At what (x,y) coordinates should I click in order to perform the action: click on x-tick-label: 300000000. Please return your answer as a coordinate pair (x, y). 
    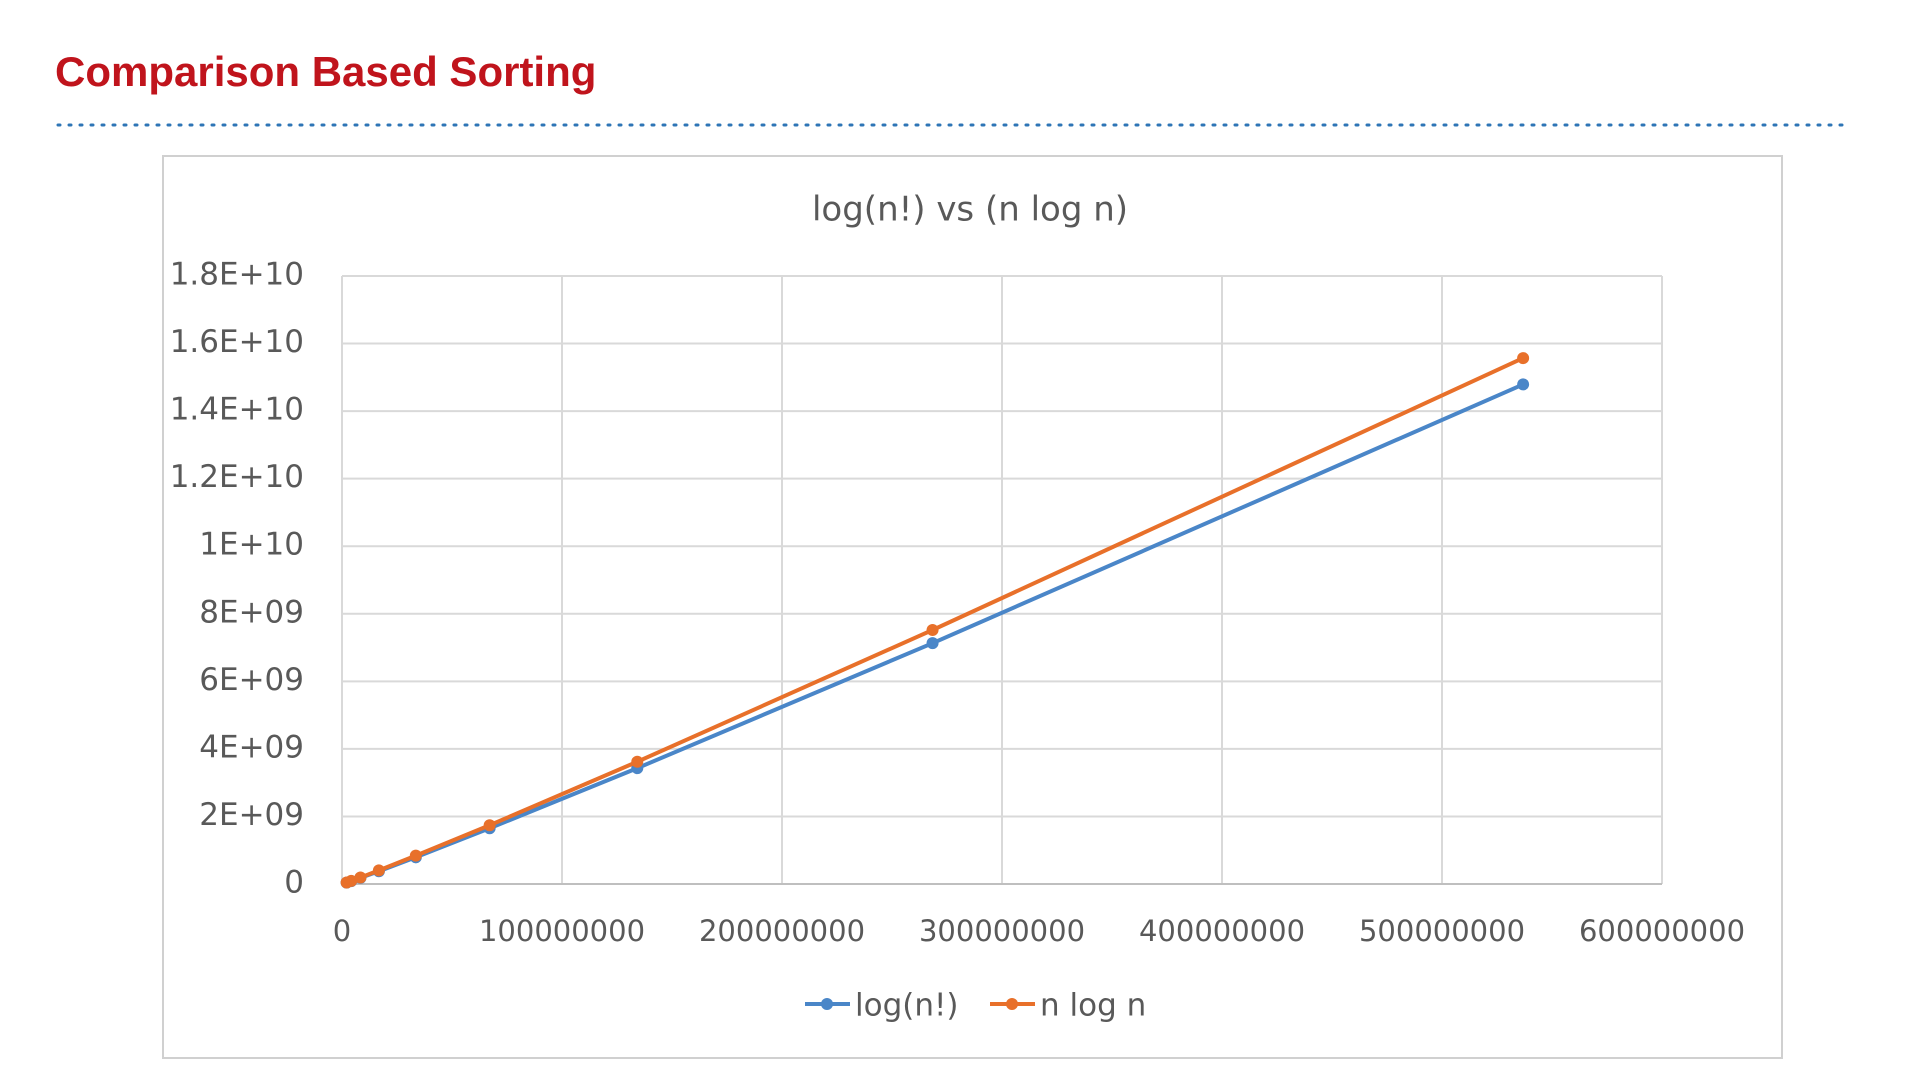
    Looking at the image, I should click on (1002, 931).